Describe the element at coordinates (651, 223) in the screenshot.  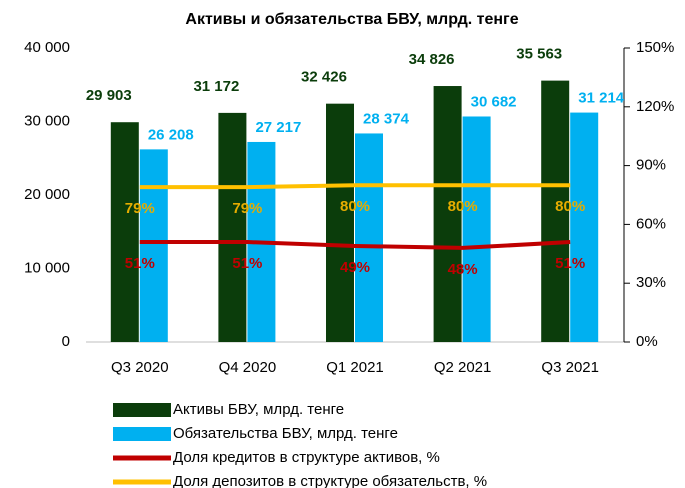
I see `y2-tick-label: 60%` at that location.